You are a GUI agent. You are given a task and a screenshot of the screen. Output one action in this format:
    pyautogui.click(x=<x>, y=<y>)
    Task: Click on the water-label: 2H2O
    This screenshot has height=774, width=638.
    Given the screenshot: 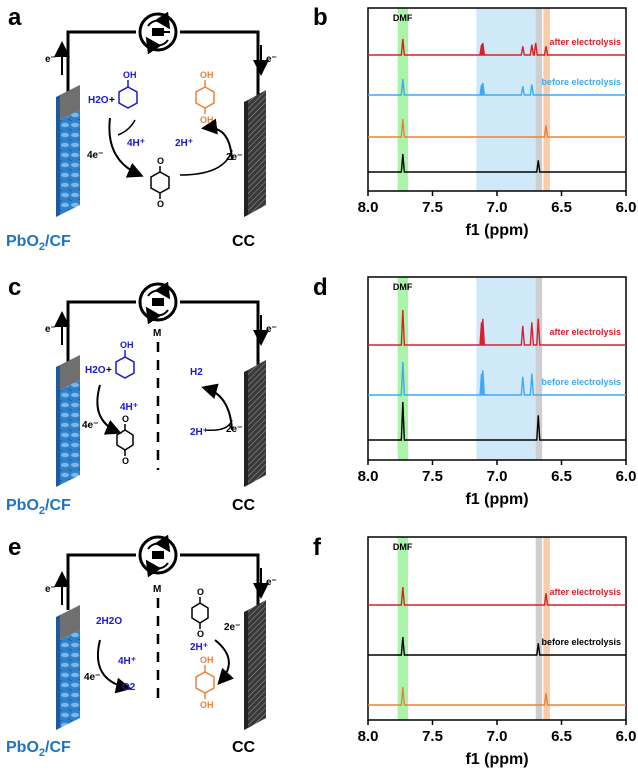 What is the action you would take?
    pyautogui.click(x=109, y=621)
    